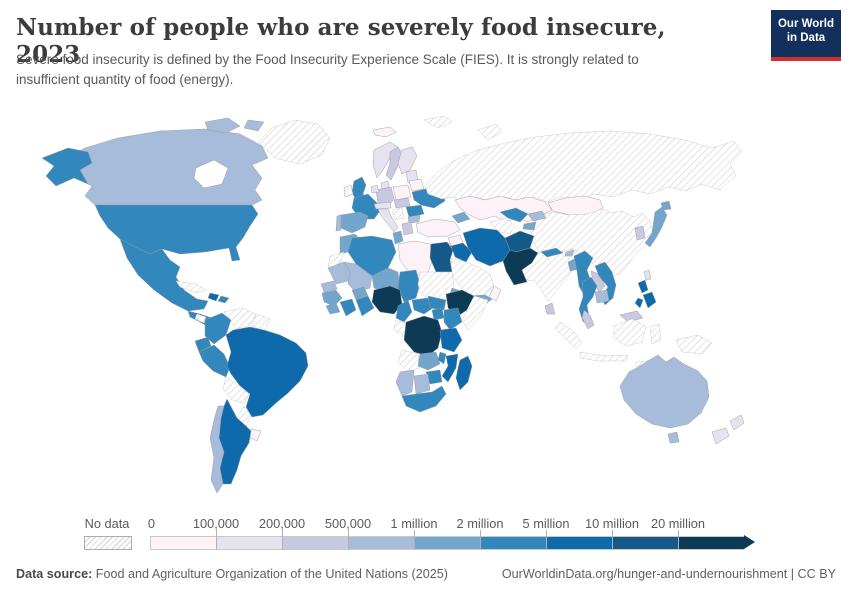  What do you see at coordinates (338, 223) in the screenshot?
I see `country-portugal` at bounding box center [338, 223].